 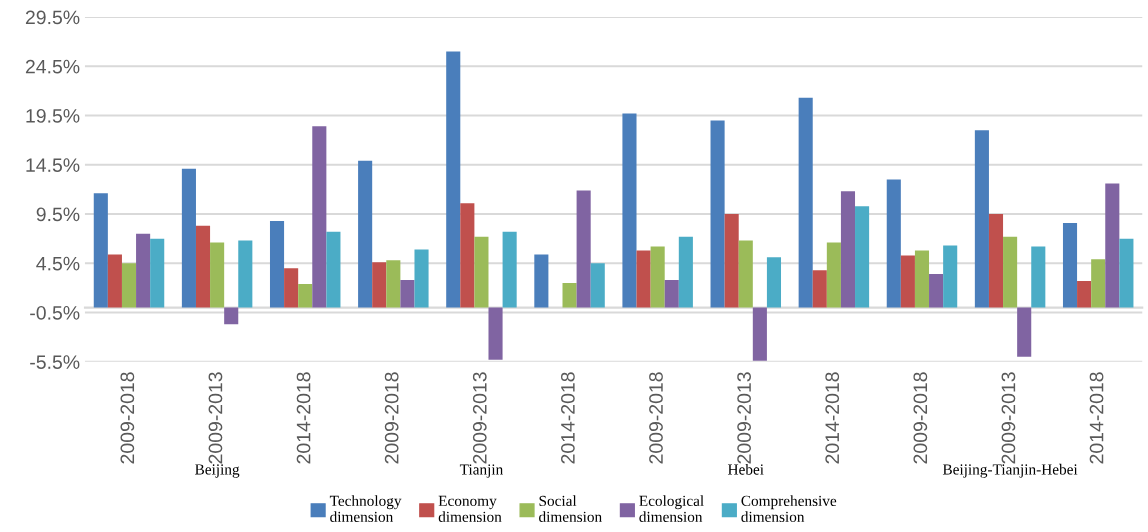 What do you see at coordinates (217, 471) in the screenshot?
I see `text: Beijing` at bounding box center [217, 471].